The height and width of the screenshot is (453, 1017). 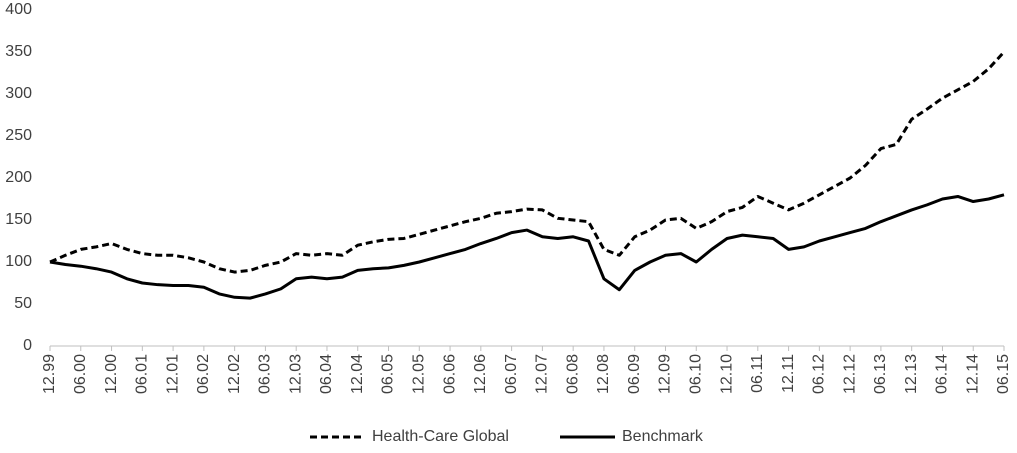 I want to click on y-tick-label: 250, so click(x=18, y=135).